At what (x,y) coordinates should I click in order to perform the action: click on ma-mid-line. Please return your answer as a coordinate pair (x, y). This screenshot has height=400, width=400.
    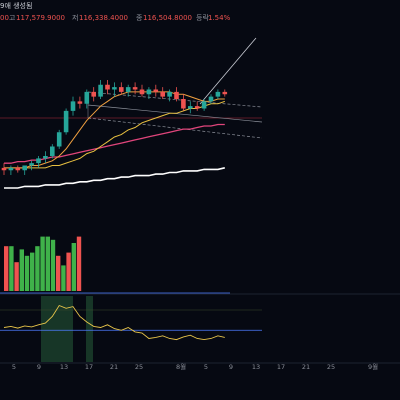
    Looking at the image, I should click on (114, 134).